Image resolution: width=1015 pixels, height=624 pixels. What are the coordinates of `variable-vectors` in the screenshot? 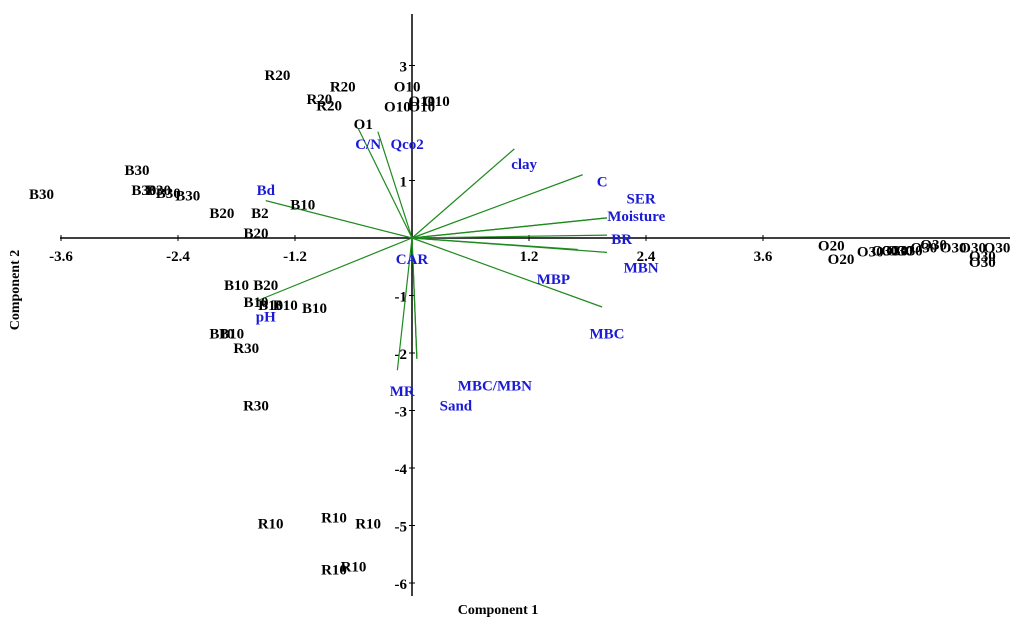 It's located at (431, 249).